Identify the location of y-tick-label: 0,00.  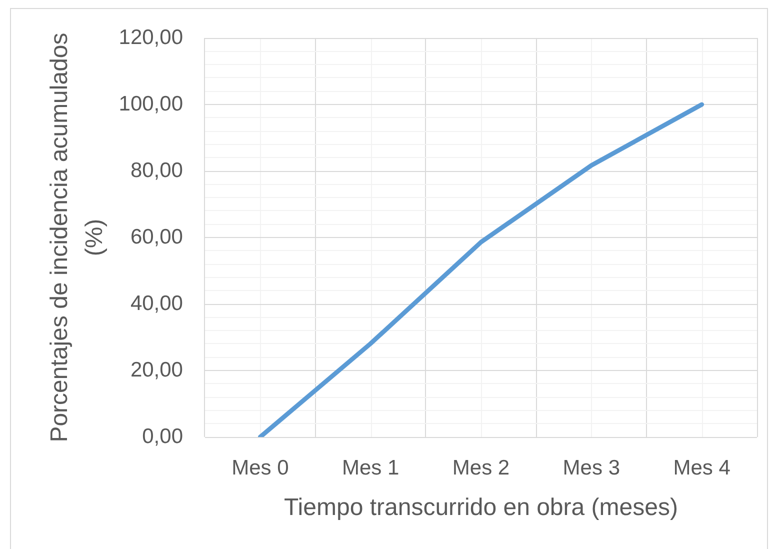
(162, 436).